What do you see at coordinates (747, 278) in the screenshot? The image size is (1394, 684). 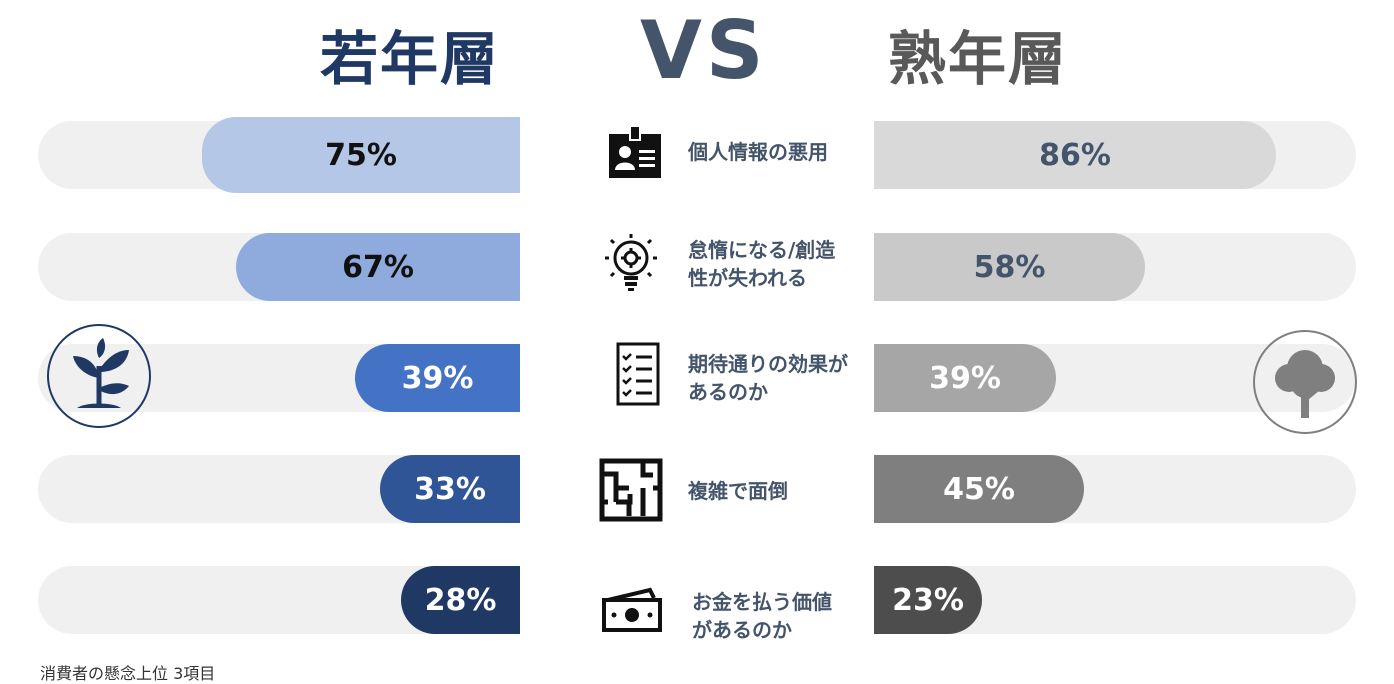 I see `category-label-line: 性が失われる` at bounding box center [747, 278].